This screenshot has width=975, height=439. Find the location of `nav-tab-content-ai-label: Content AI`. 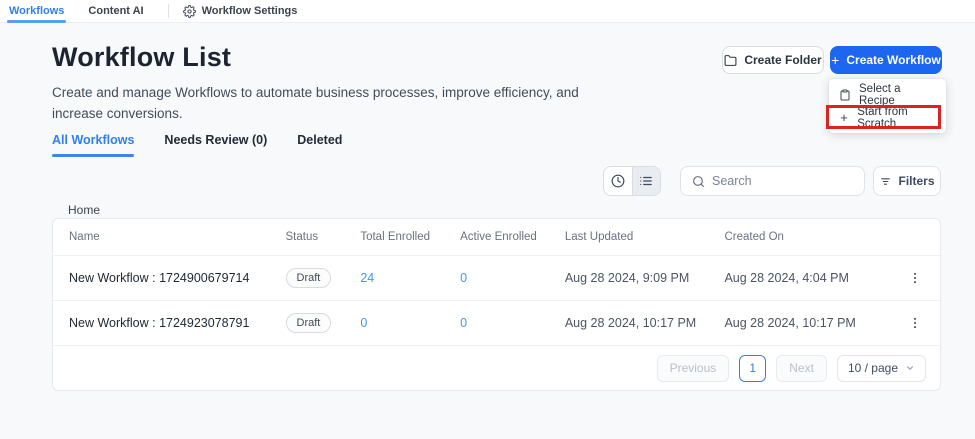

nav-tab-content-ai-label: Content AI is located at coordinates (116, 11).